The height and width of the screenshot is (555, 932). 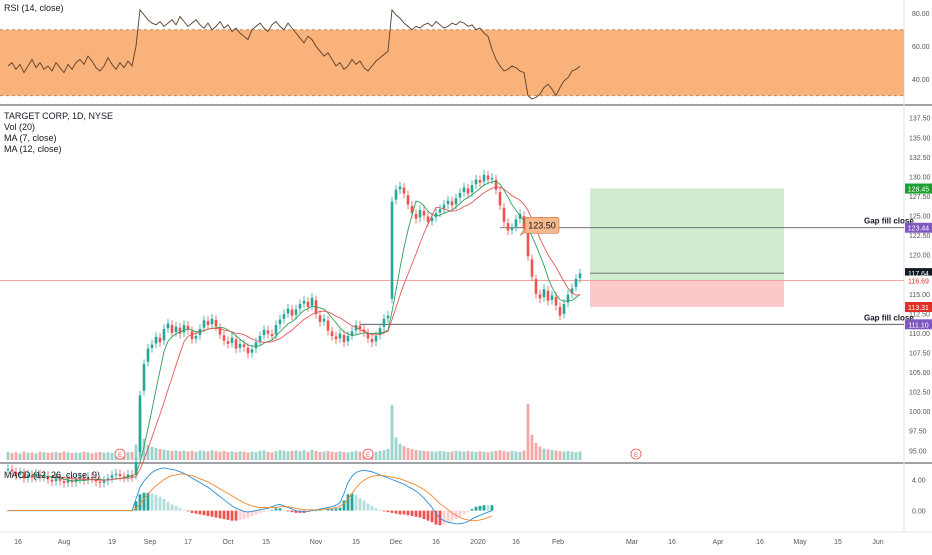 I want to click on price-tick-1: 135.00, so click(x=920, y=138).